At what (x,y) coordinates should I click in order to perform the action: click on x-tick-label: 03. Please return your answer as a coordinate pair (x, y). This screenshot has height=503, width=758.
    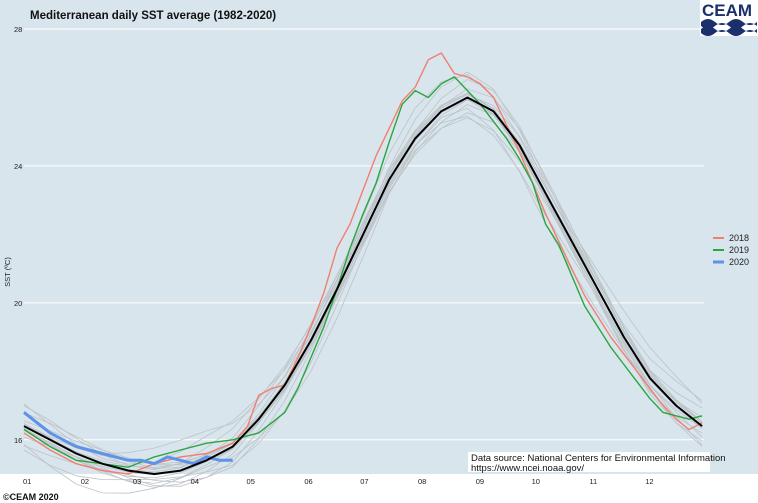
    Looking at the image, I should click on (137, 481).